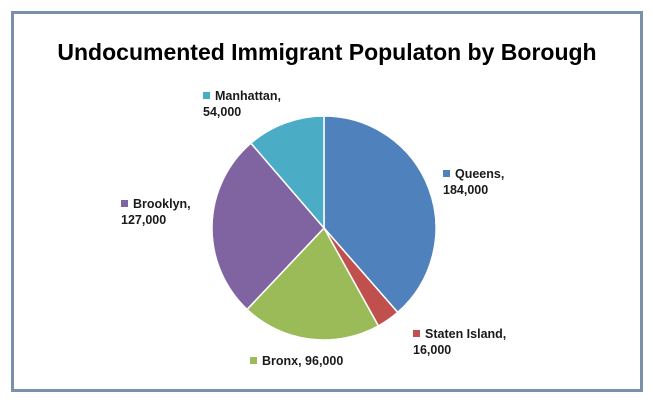 Image resolution: width=653 pixels, height=409 pixels. I want to click on slice-label-value: 54,000, so click(222, 112).